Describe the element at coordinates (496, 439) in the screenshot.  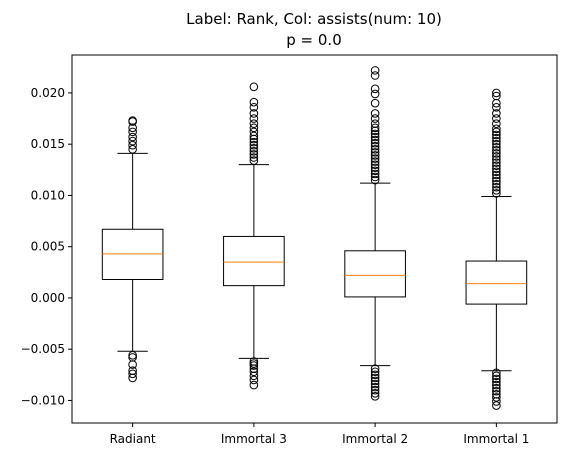
I see `x-tick-label: Immortal 1` at that location.